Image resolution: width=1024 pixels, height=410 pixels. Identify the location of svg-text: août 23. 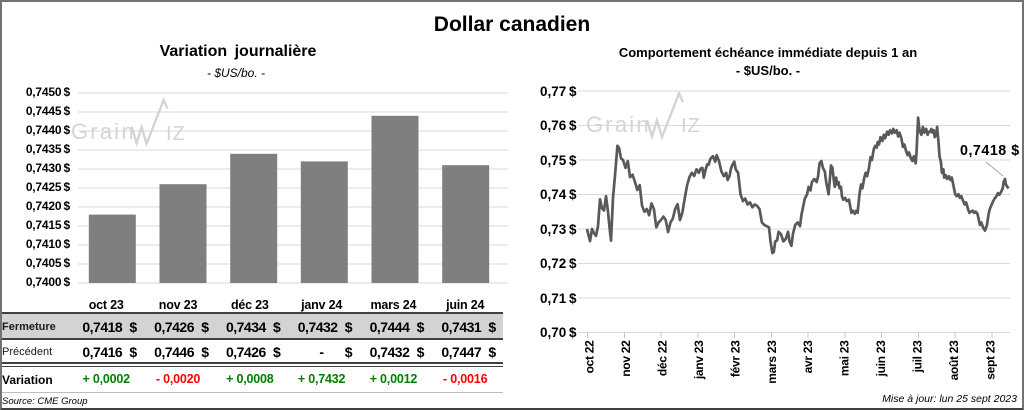
(954, 360).